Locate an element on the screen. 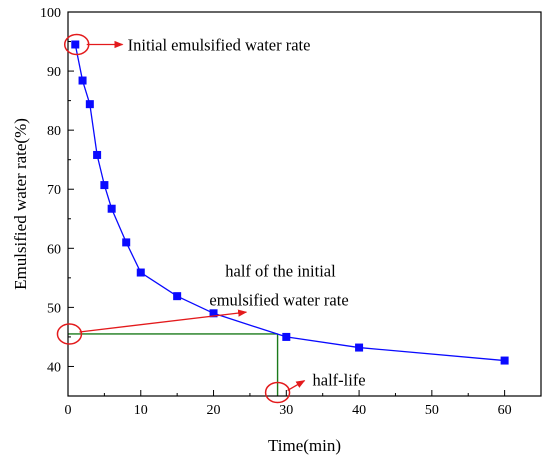  annotation-circle-half-life is located at coordinates (277, 392).